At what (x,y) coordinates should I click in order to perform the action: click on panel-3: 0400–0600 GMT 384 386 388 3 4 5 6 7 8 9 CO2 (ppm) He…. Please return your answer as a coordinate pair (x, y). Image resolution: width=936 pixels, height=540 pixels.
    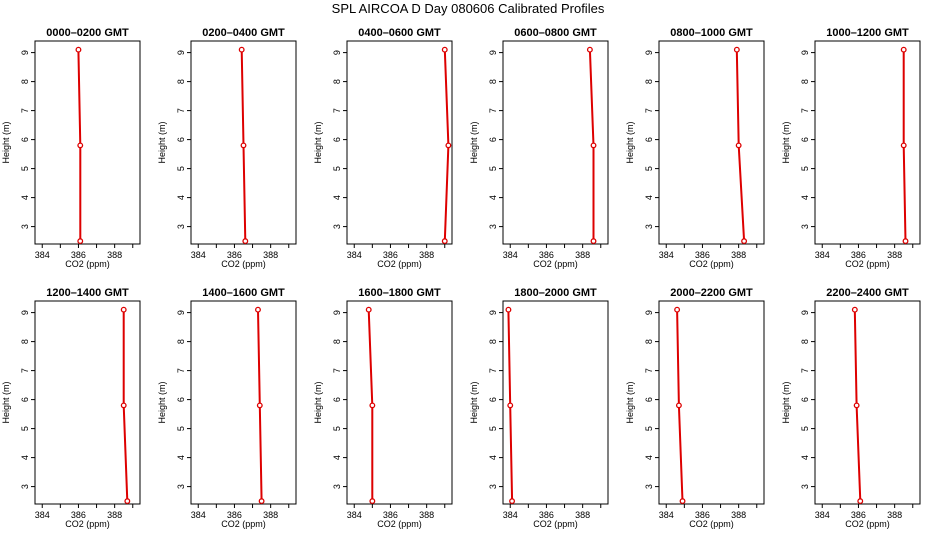
    Looking at the image, I should click on (383, 148).